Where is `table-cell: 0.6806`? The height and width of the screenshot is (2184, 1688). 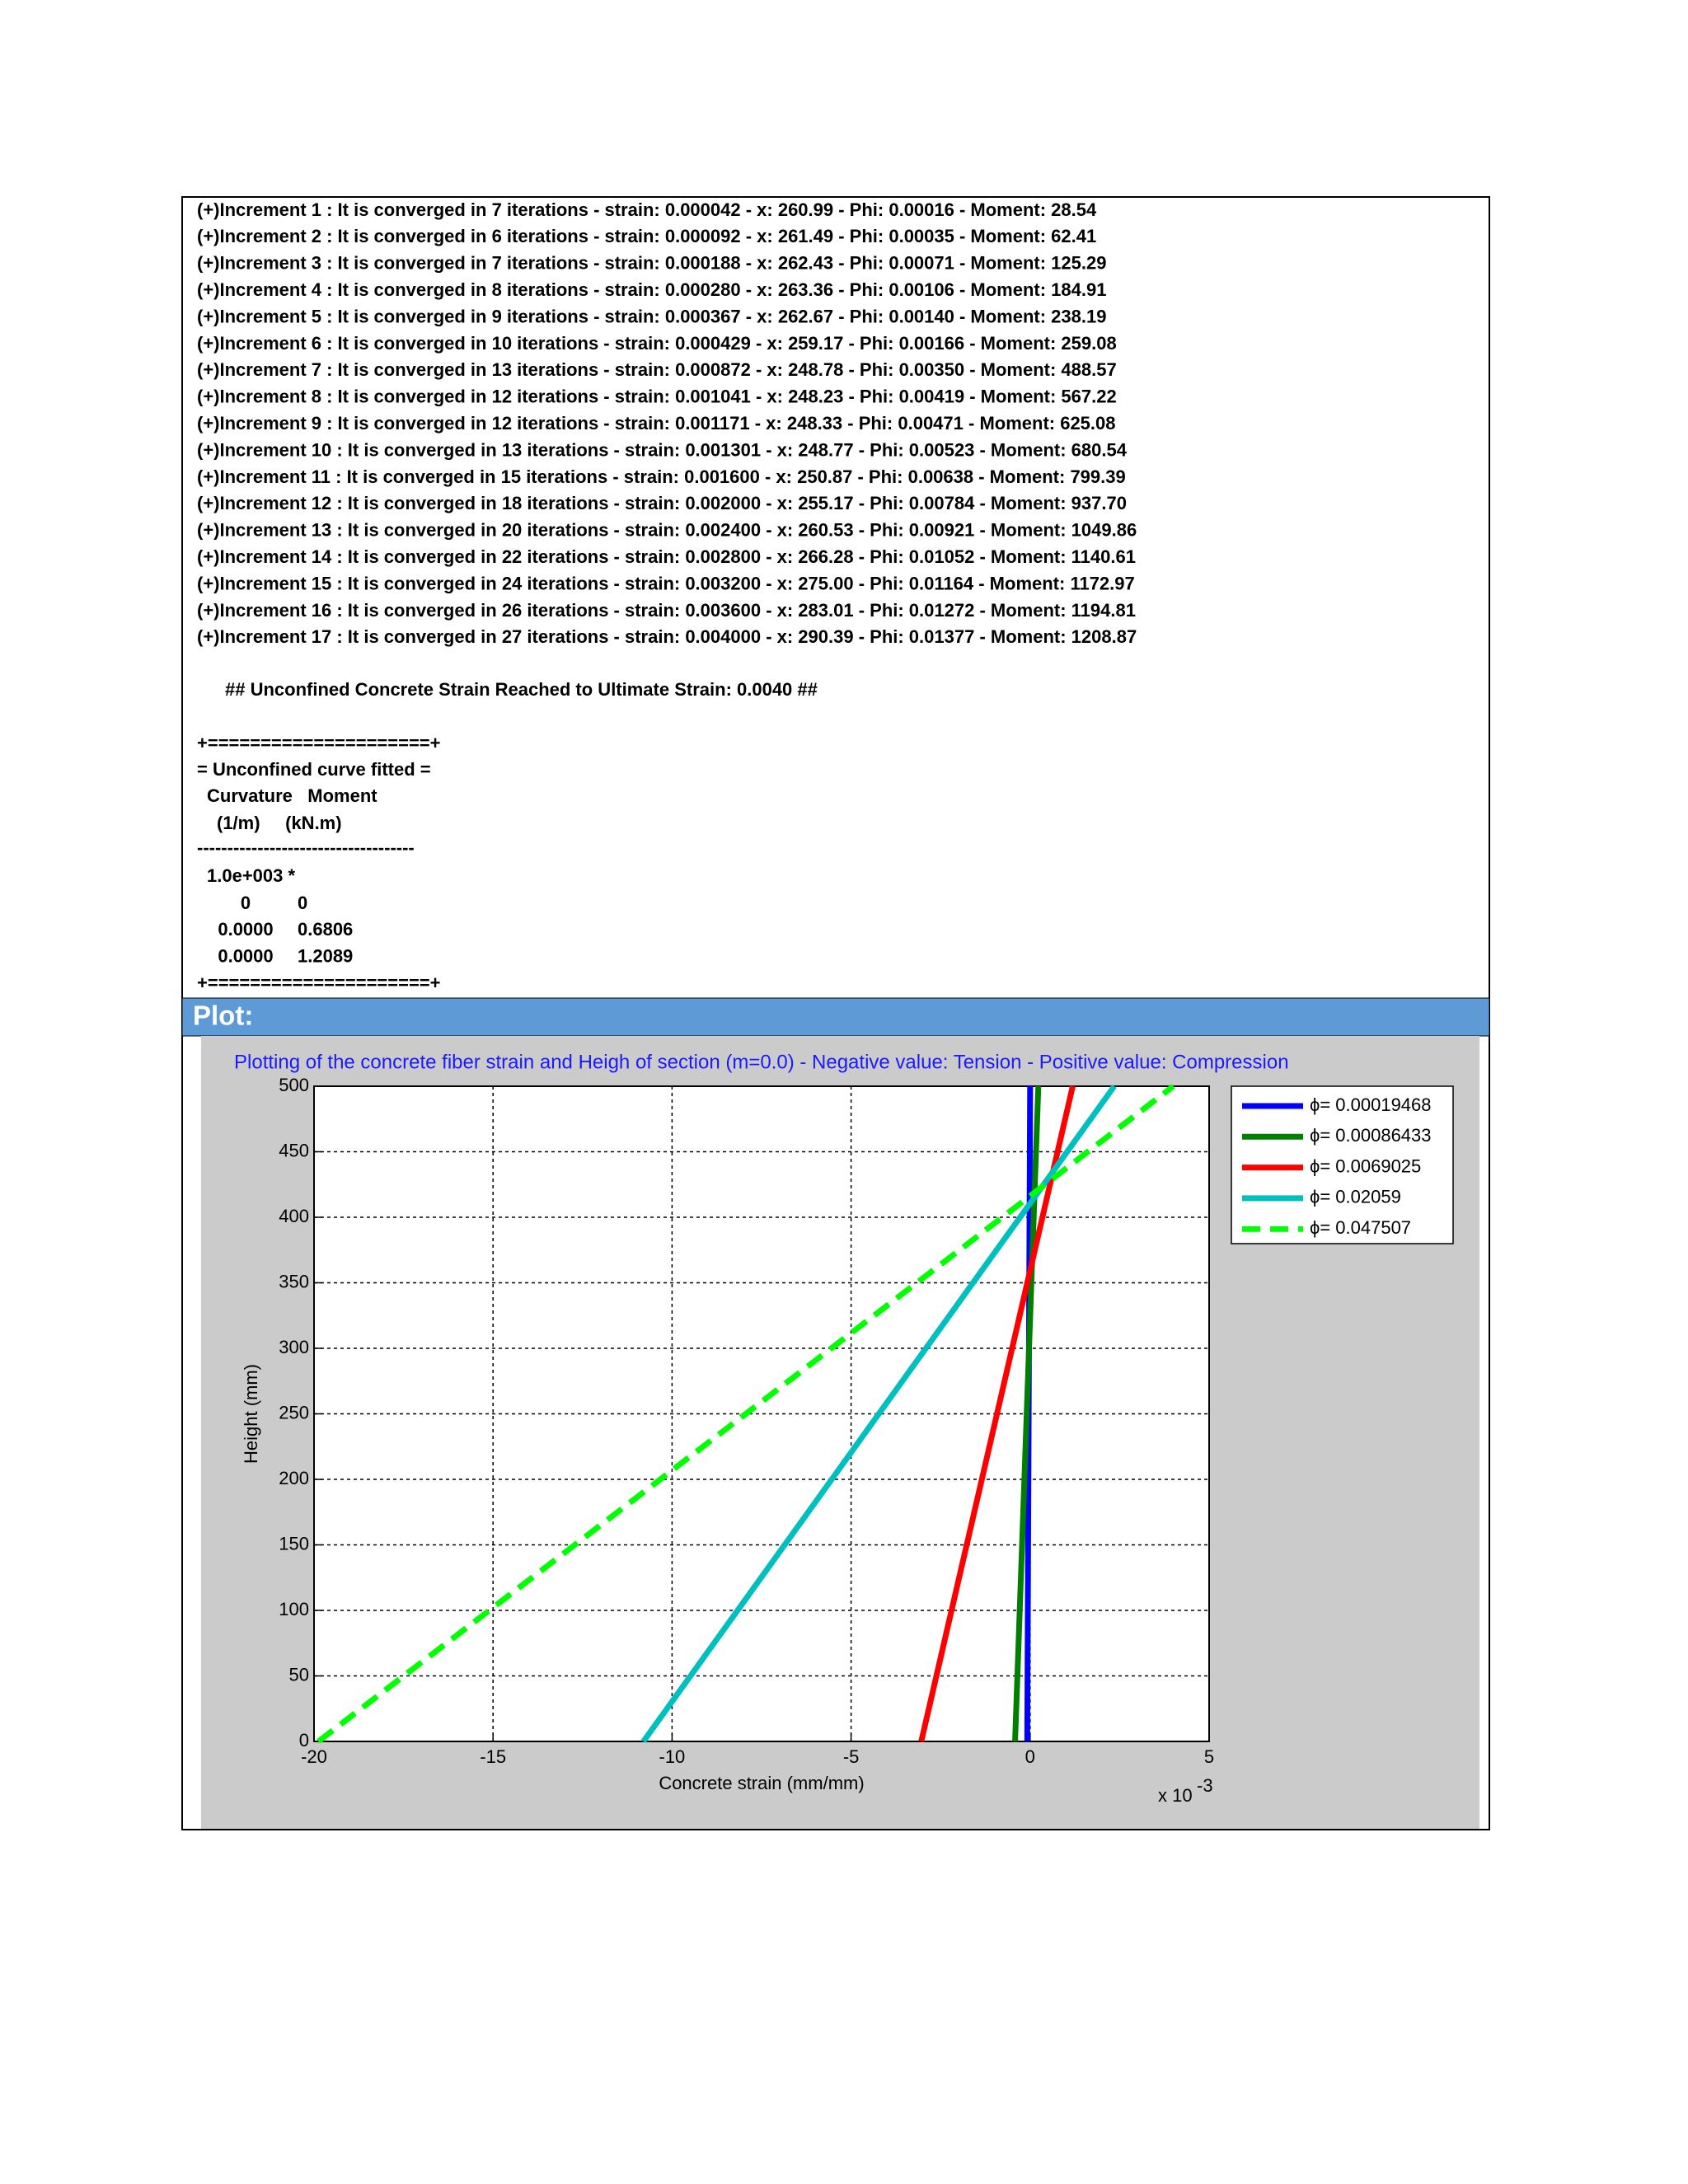
table-cell: 0.6806 is located at coordinates (325, 929).